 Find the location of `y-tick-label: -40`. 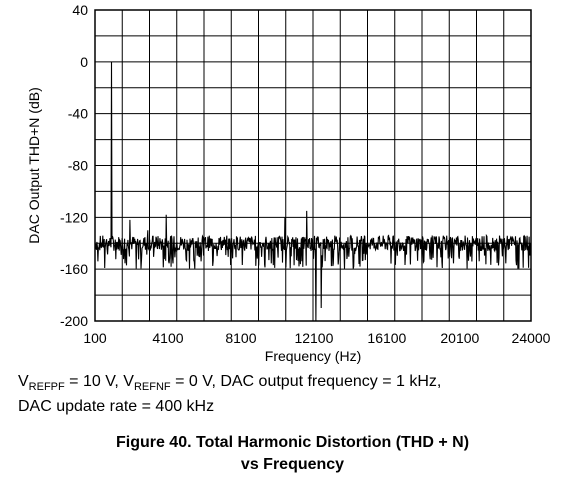

y-tick-label: -40 is located at coordinates (78, 114).